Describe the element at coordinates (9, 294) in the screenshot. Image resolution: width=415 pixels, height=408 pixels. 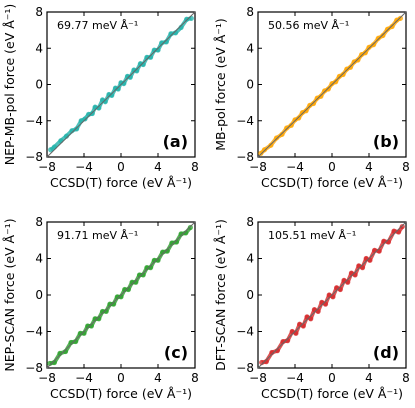
I see `y-axis-label: NEP-SCAN force (eV Å⁻¹)` at that location.